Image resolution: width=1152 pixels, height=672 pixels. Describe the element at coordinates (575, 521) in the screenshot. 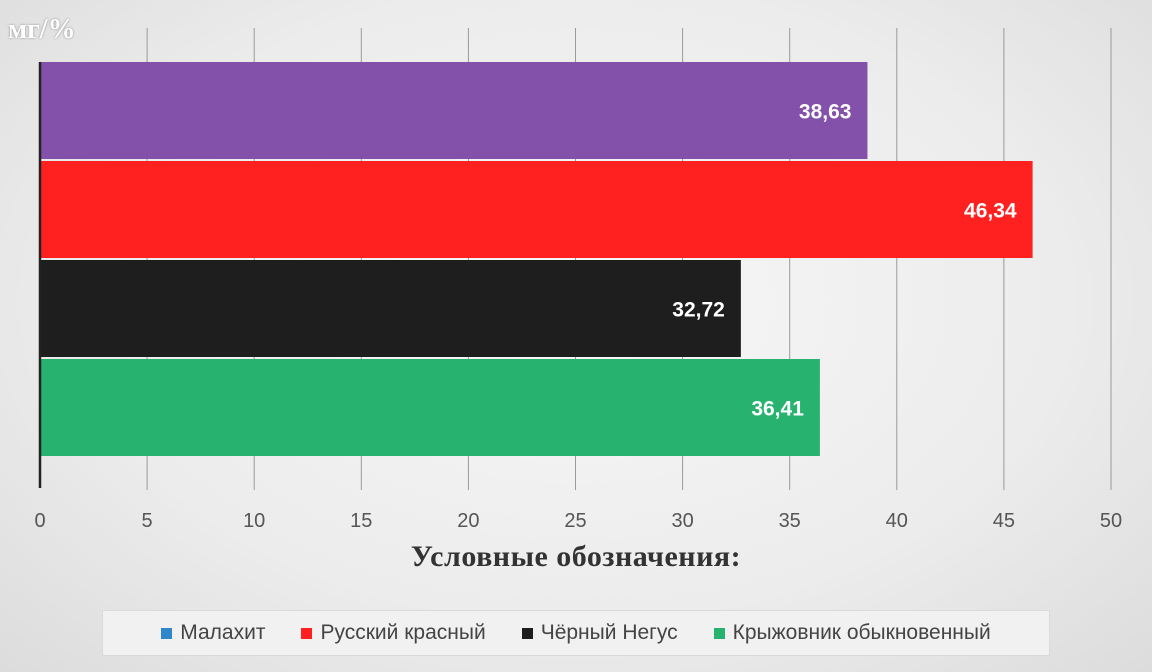

I see `x-tick-label: 25` at that location.